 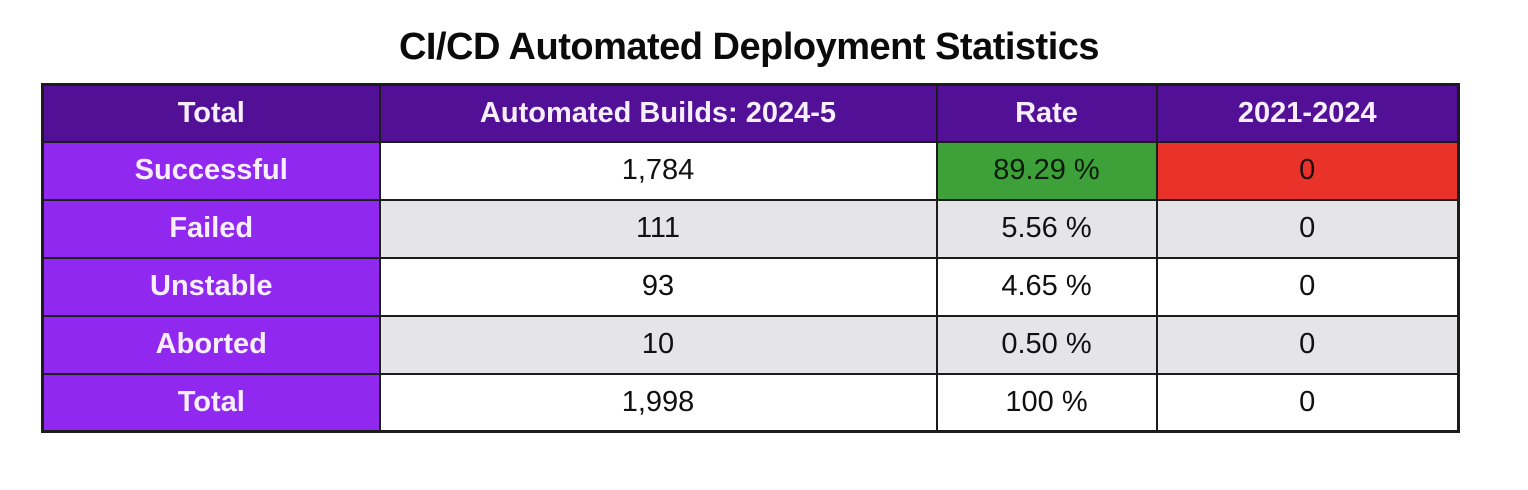 I want to click on rate-cell: 89.29 %, so click(x=1046, y=170).